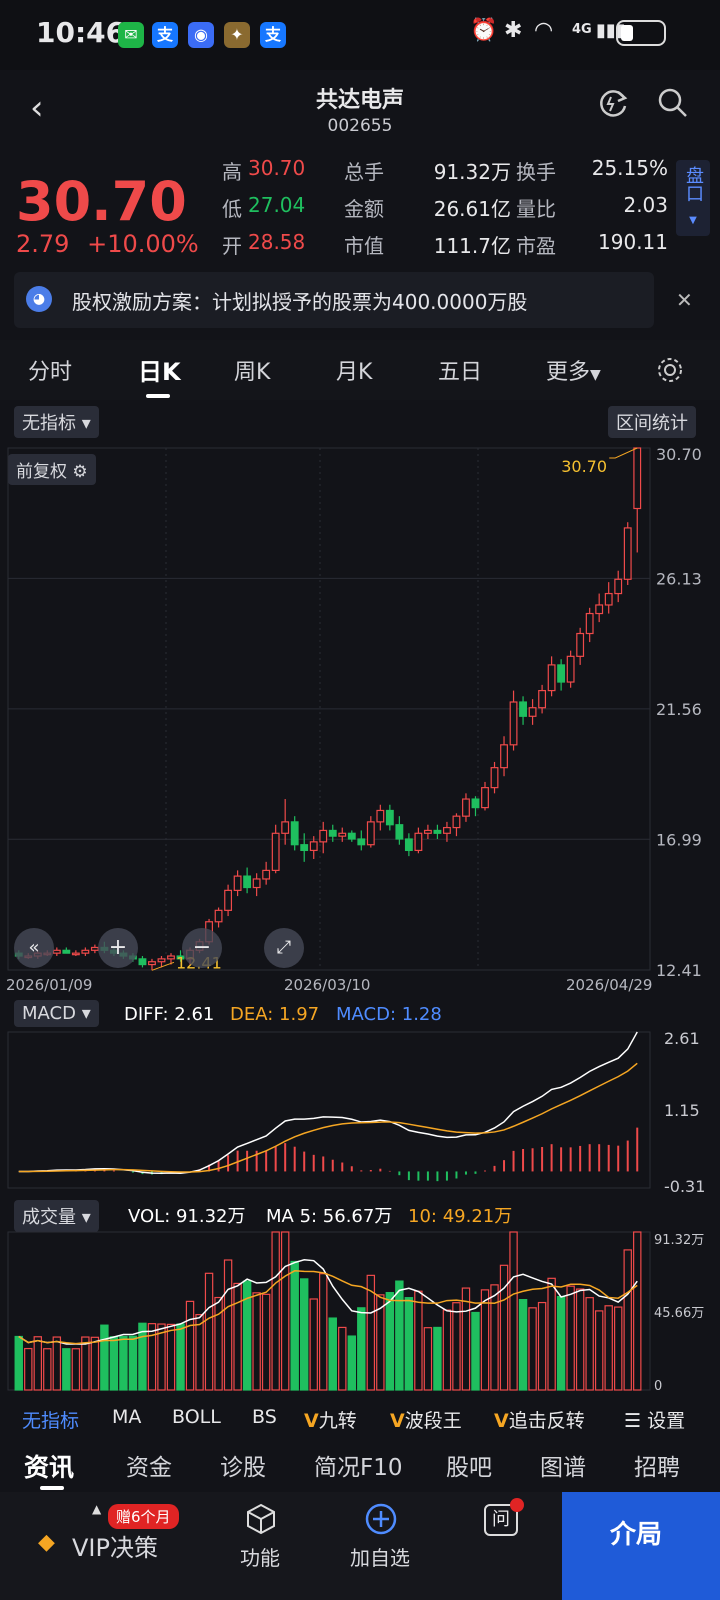 Image resolution: width=720 pixels, height=1600 pixels. Describe the element at coordinates (679, 839) in the screenshot. I see `y-tick-label: 16.99` at that location.